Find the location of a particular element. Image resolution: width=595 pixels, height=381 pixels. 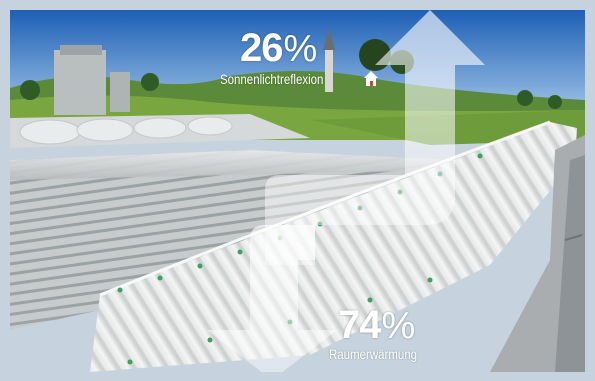

down-arrow is located at coordinates (272, 298).